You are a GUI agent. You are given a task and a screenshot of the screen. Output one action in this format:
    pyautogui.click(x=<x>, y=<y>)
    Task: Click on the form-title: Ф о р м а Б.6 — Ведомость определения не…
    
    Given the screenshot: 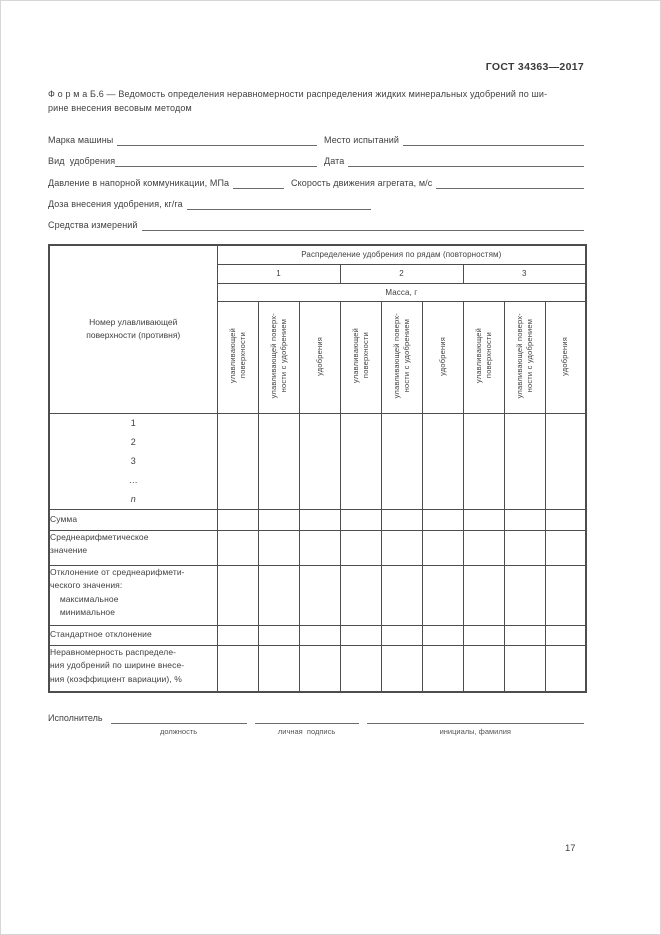 What is the action you would take?
    pyautogui.click(x=298, y=101)
    